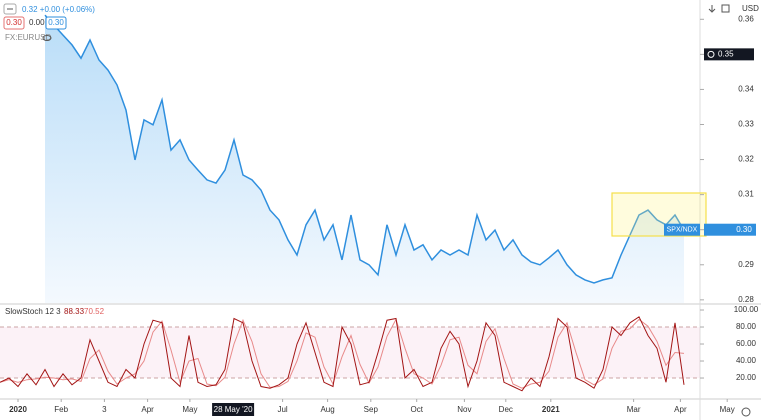  I want to click on series-name: SPX/NDX, so click(682, 230).